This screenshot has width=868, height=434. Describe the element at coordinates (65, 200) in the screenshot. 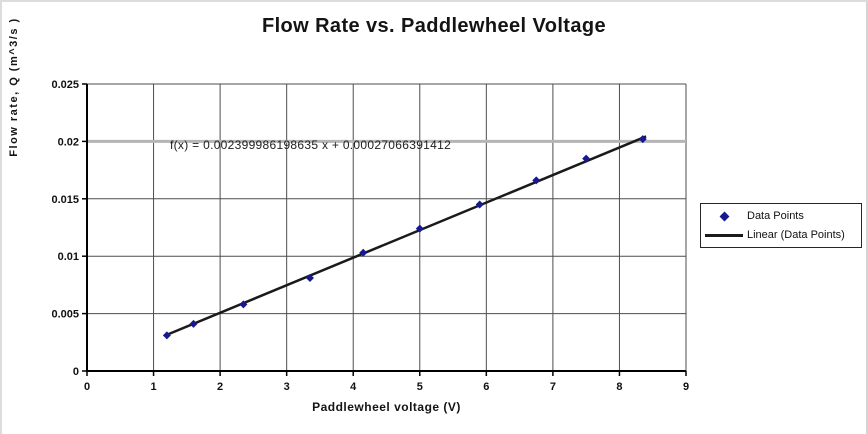

I see `y-tick-label: 0.015` at that location.